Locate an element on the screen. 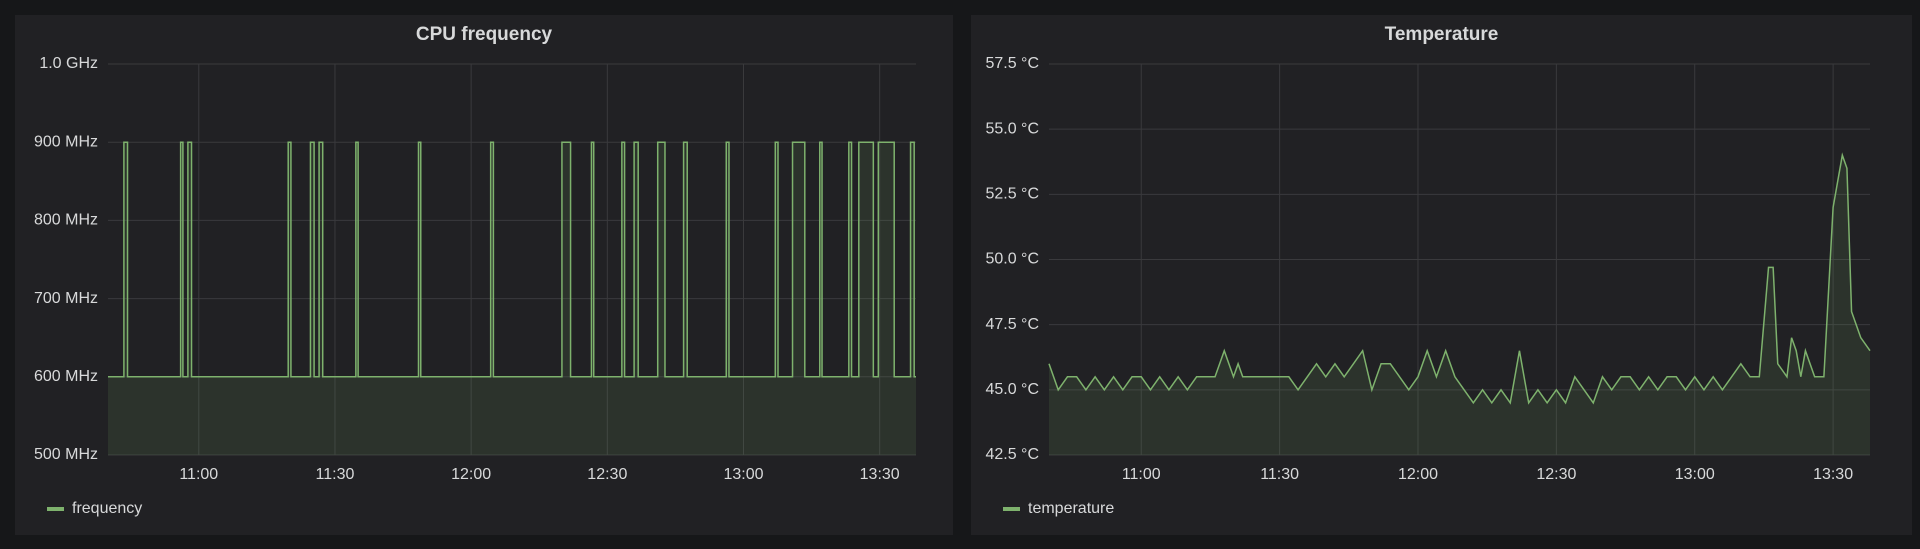  y-tick-label: 42.5 °C is located at coordinates (1012, 454).